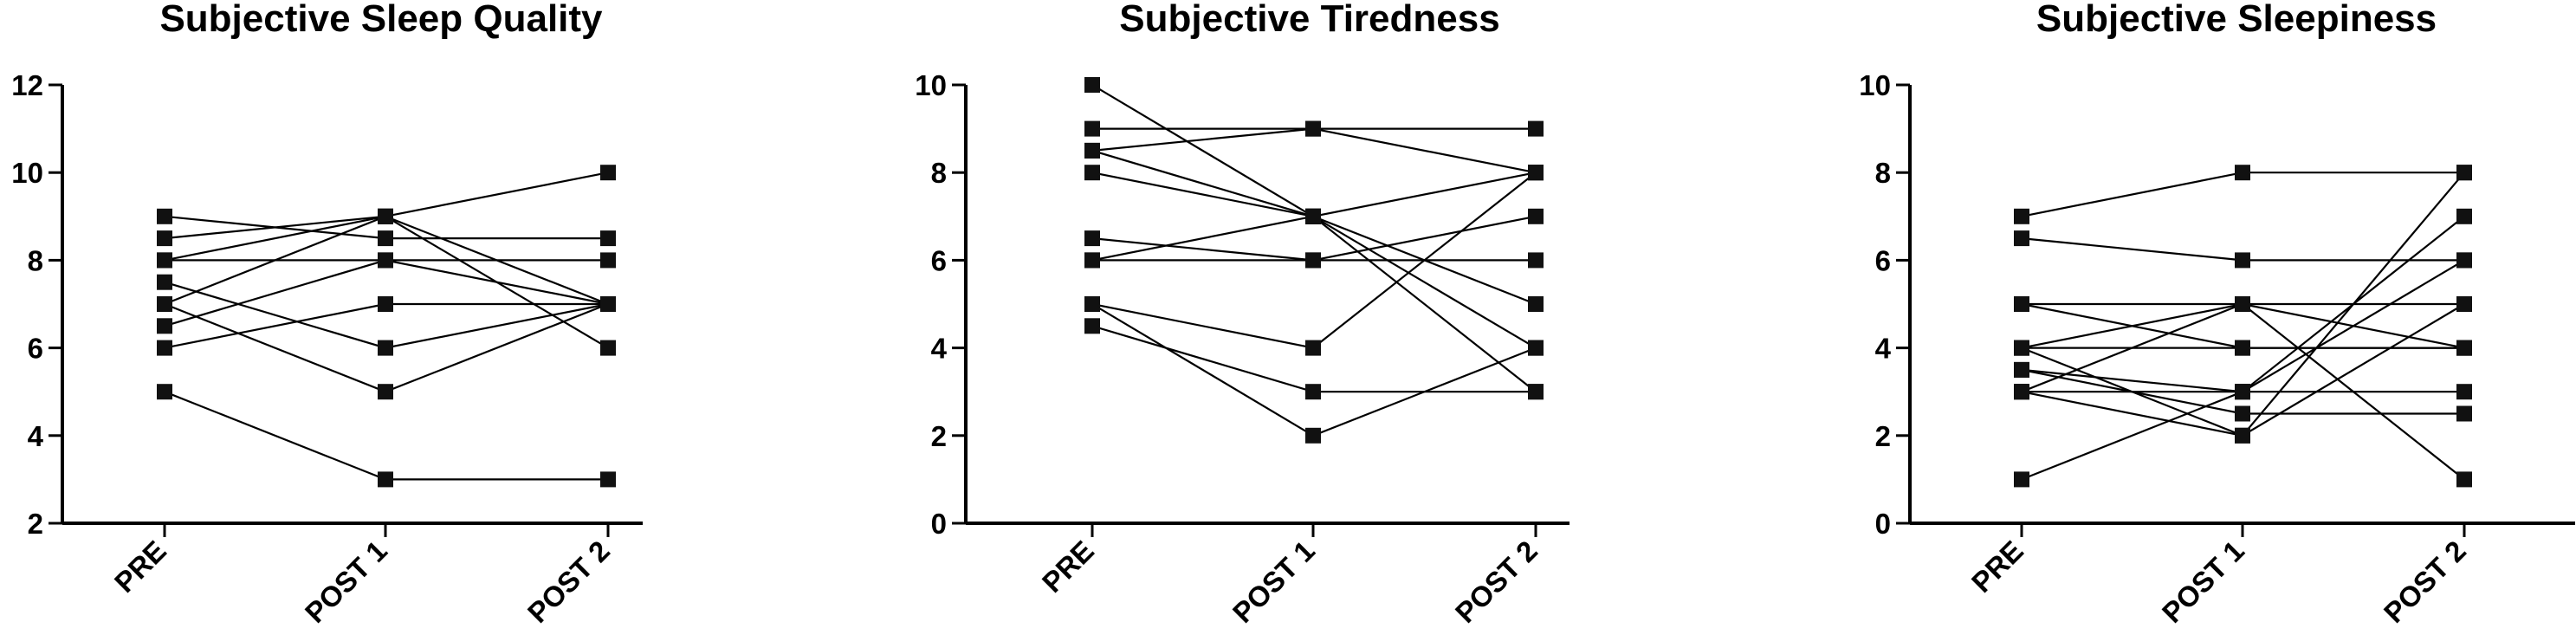 The image size is (2576, 635). I want to click on panel-title: Subjective Tiredness, so click(1309, 20).